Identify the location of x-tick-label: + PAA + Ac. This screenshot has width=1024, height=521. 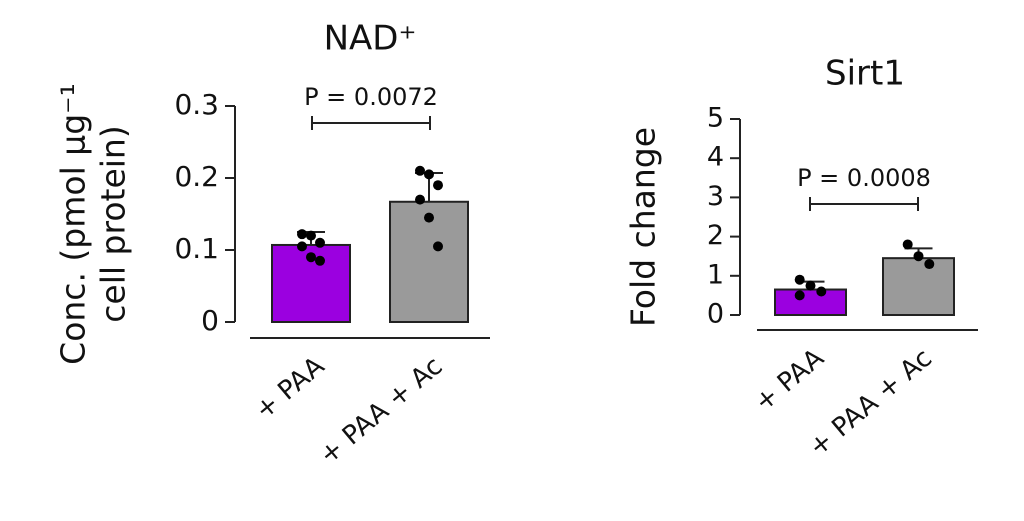
(381, 411).